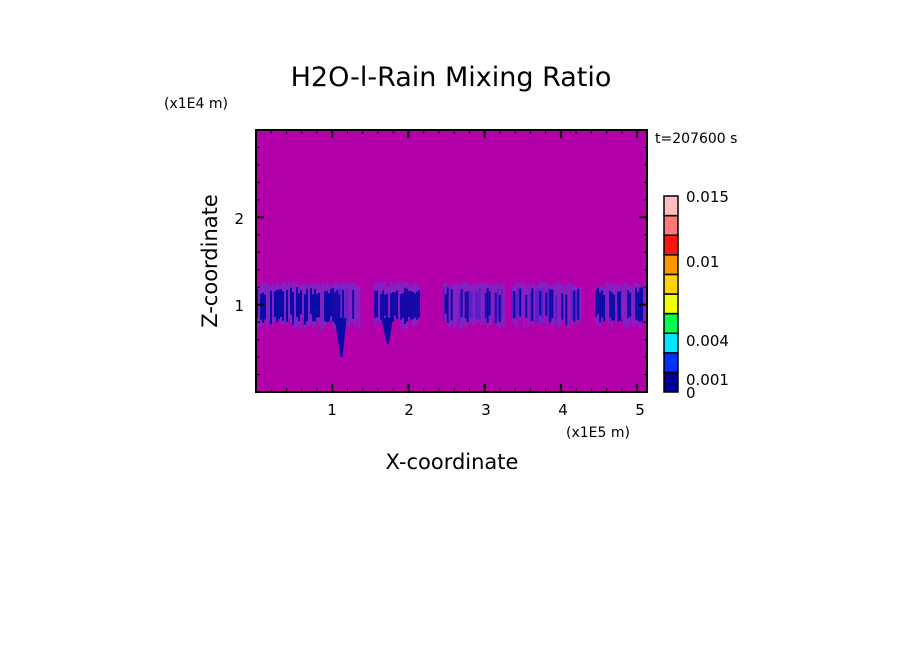 The height and width of the screenshot is (654, 904). Describe the element at coordinates (640, 410) in the screenshot. I see `x-tick-label: 5` at that location.